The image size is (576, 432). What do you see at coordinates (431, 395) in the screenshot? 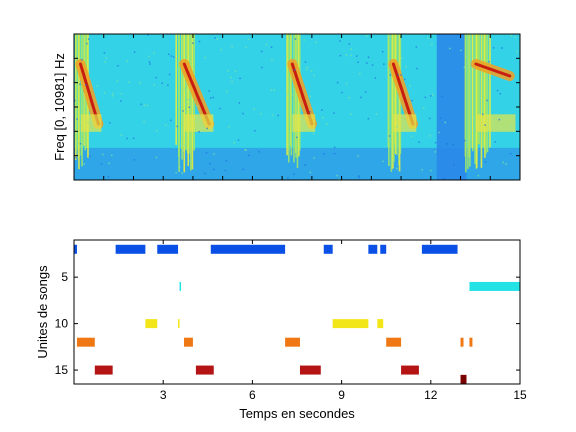
I see `x-tick-label: 12` at bounding box center [431, 395].